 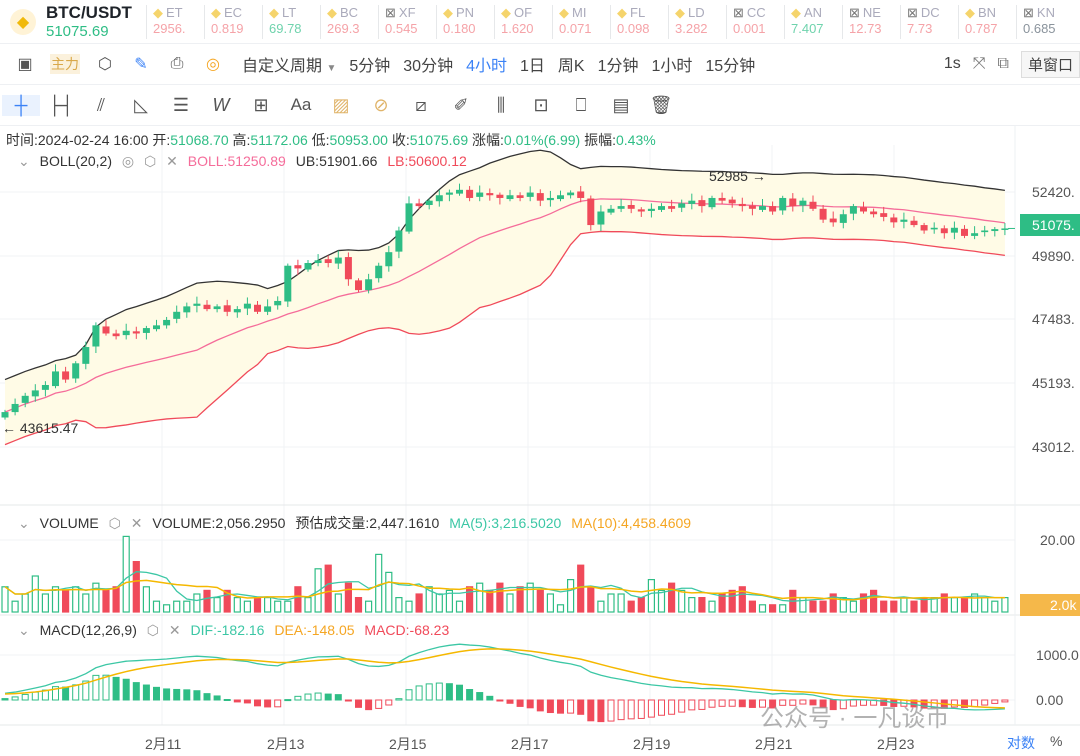 I want to click on period-tab: 1小时, so click(x=672, y=66).